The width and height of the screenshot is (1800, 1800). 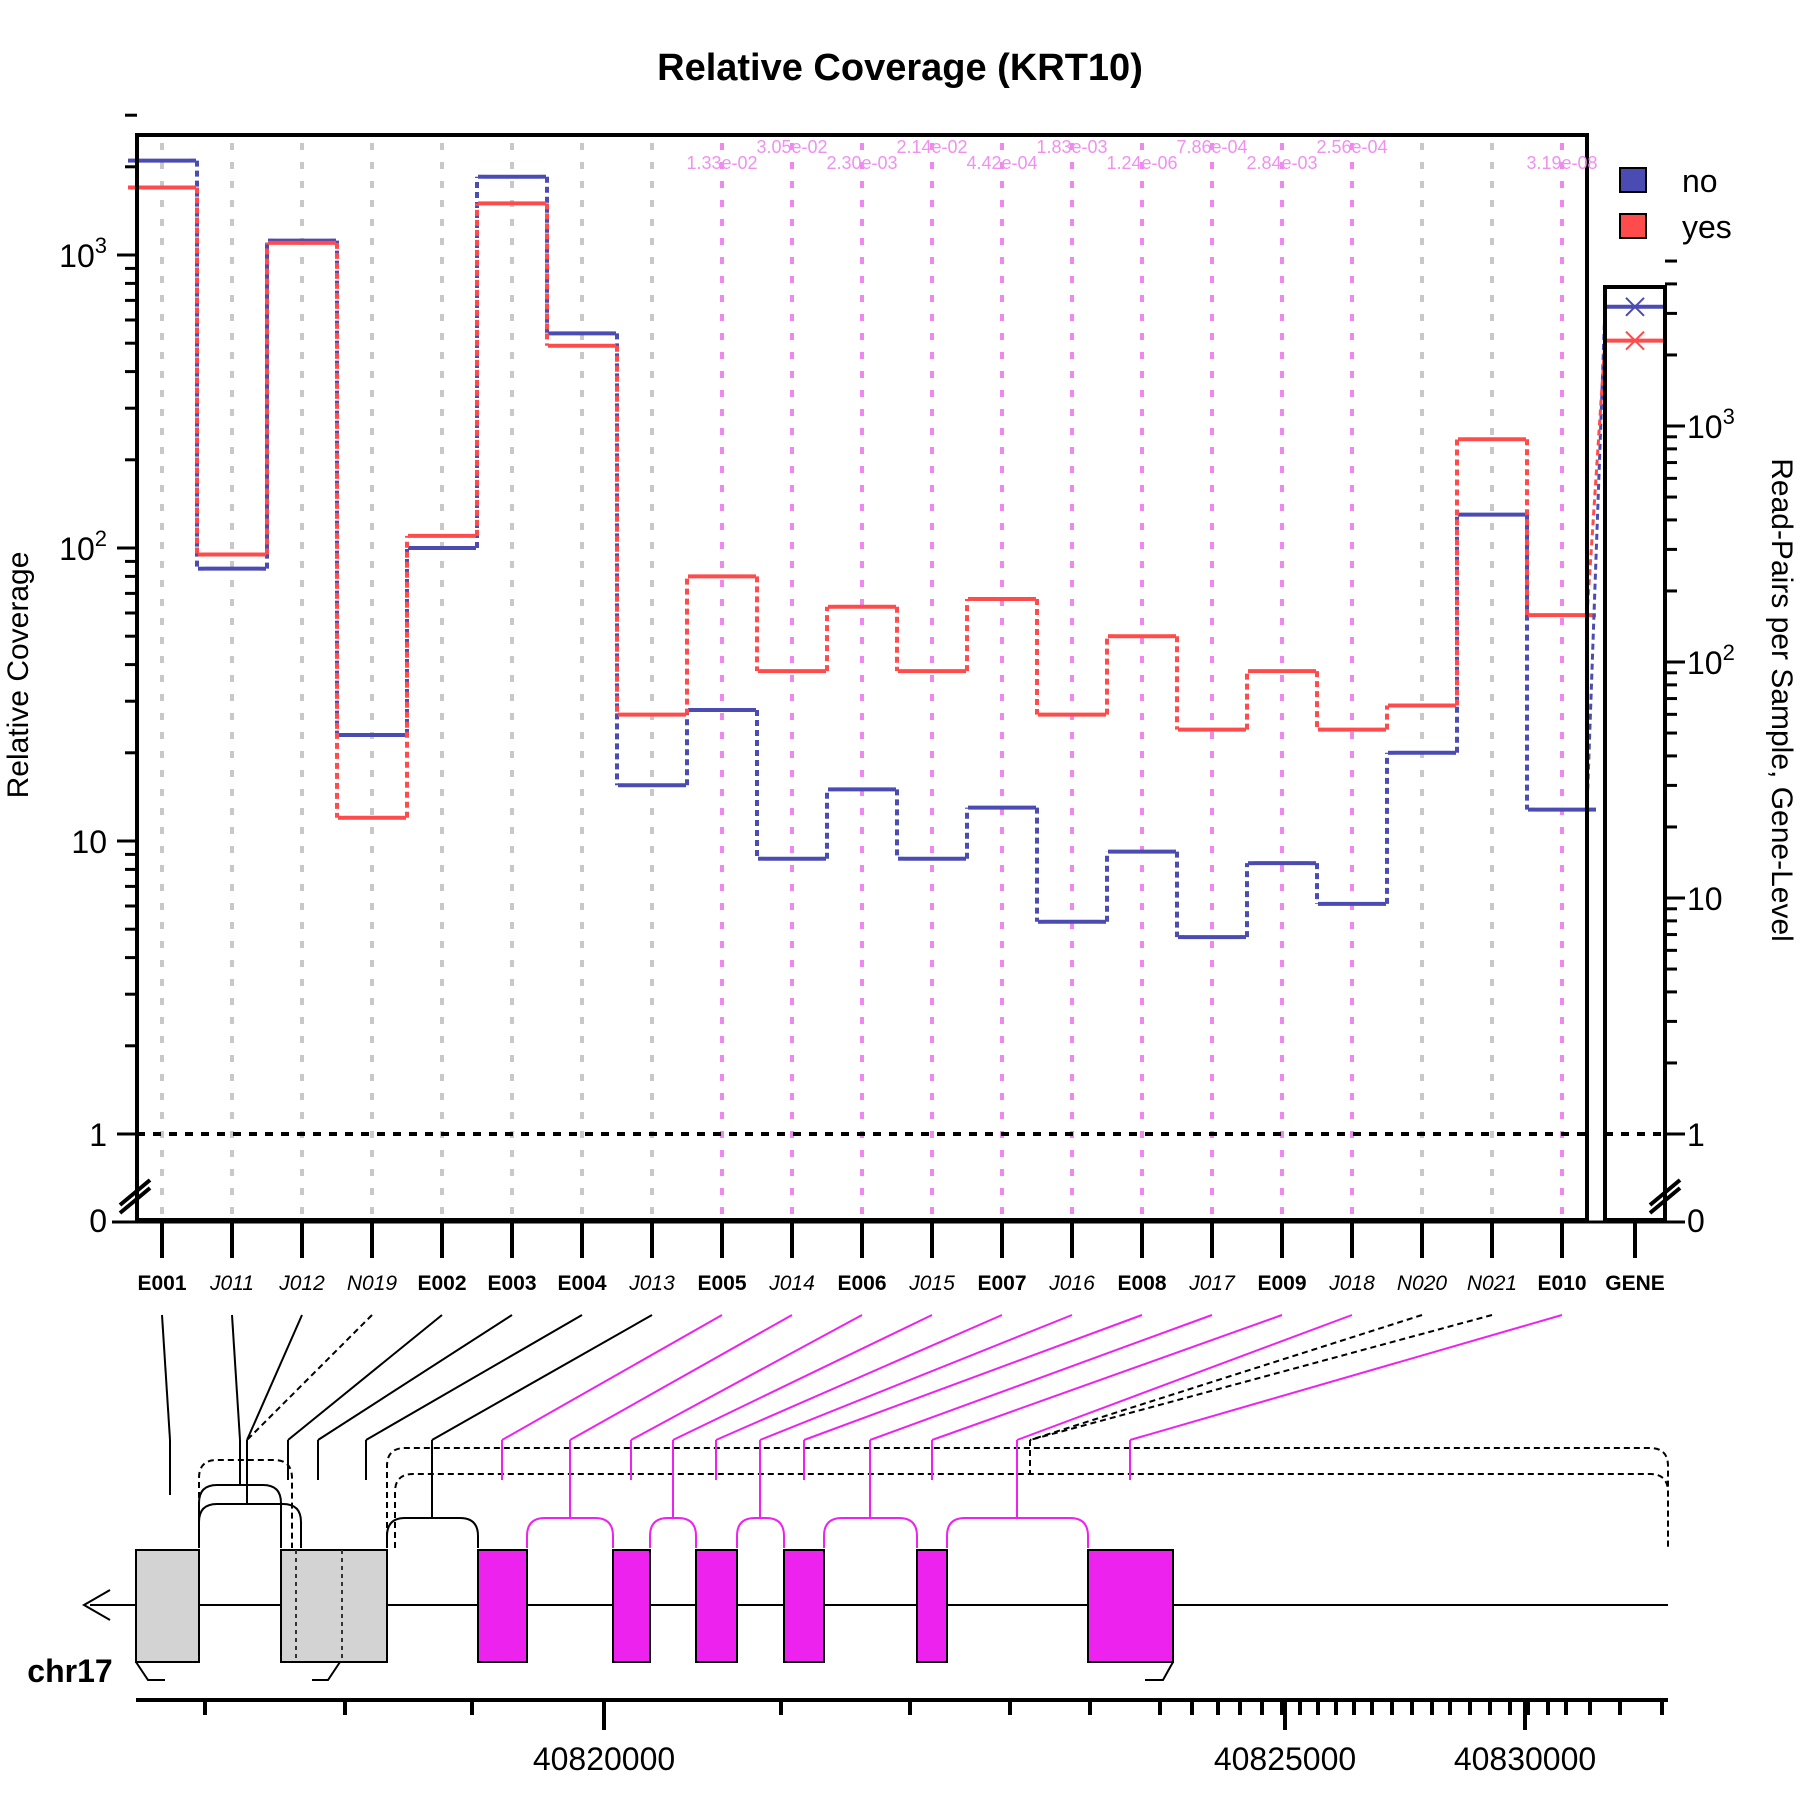 I want to click on y-right-tick-label-base: 1, so click(x=1696, y=1135).